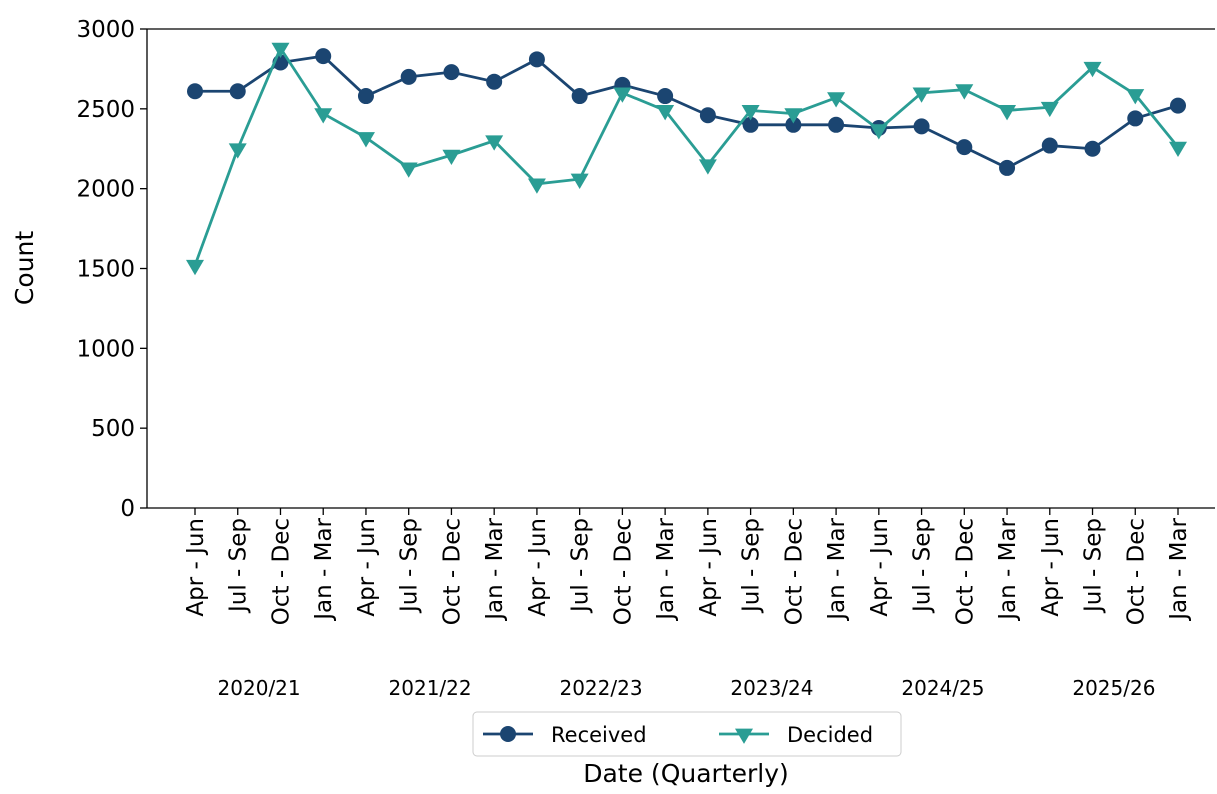 This screenshot has width=1217, height=794. I want to click on y-tick-label: 1500, so click(105, 270).